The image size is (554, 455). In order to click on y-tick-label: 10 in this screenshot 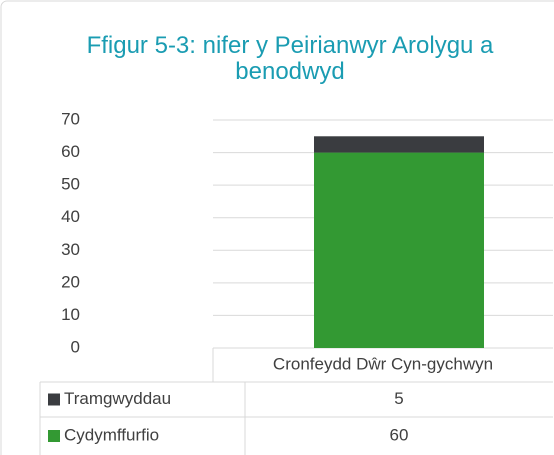, I will do `click(70, 314)`.